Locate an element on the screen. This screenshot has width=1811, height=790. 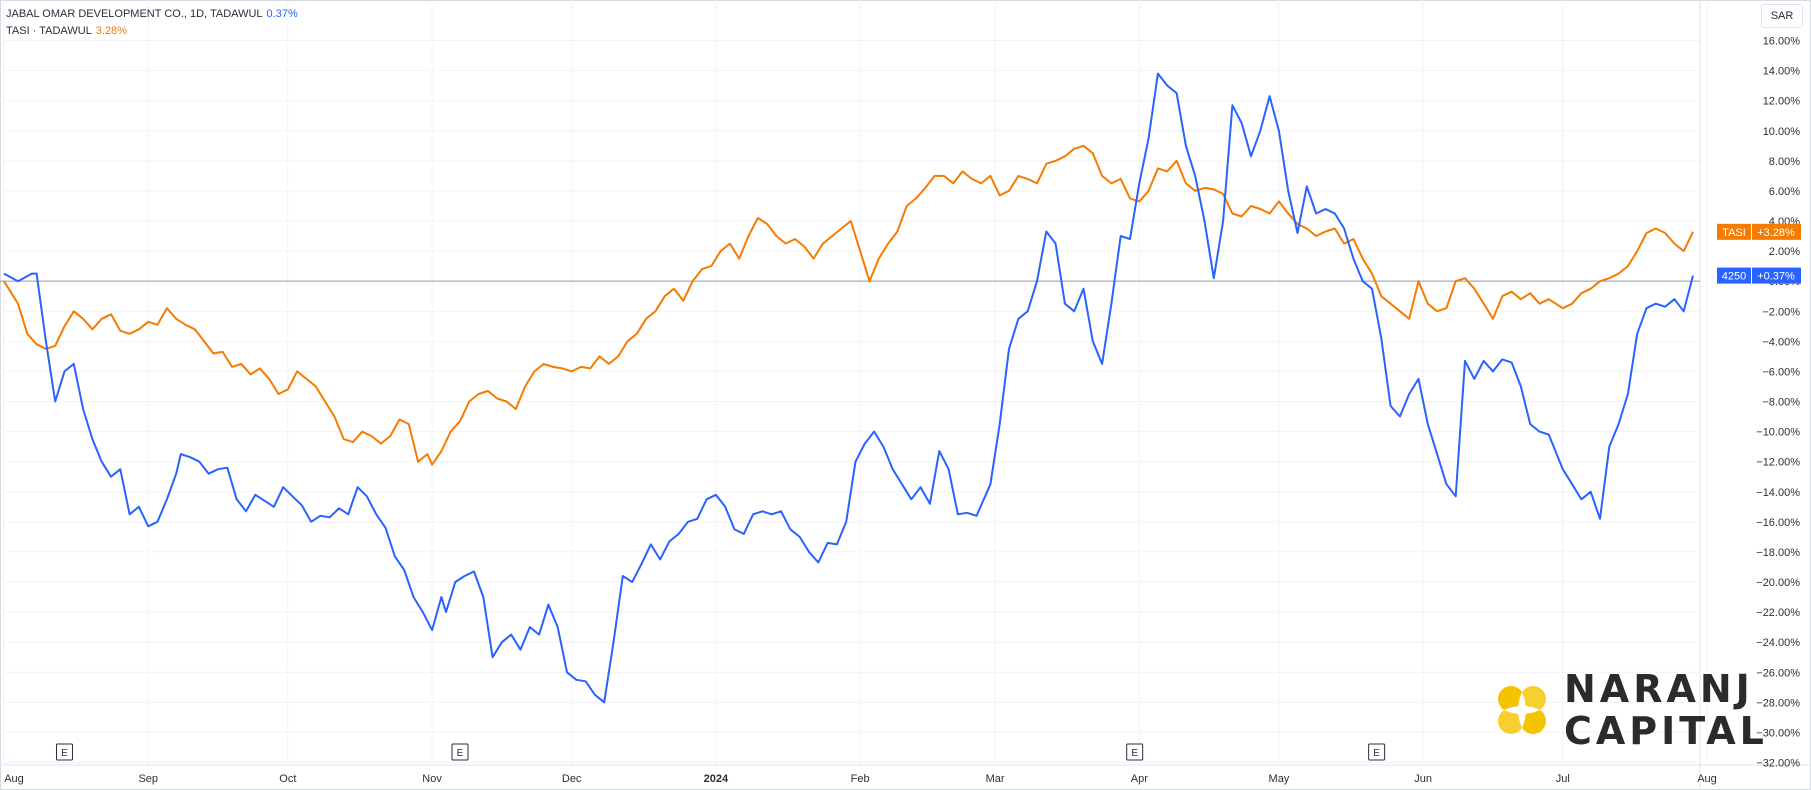
y-tick-label: 6.00% is located at coordinates (1784, 192).